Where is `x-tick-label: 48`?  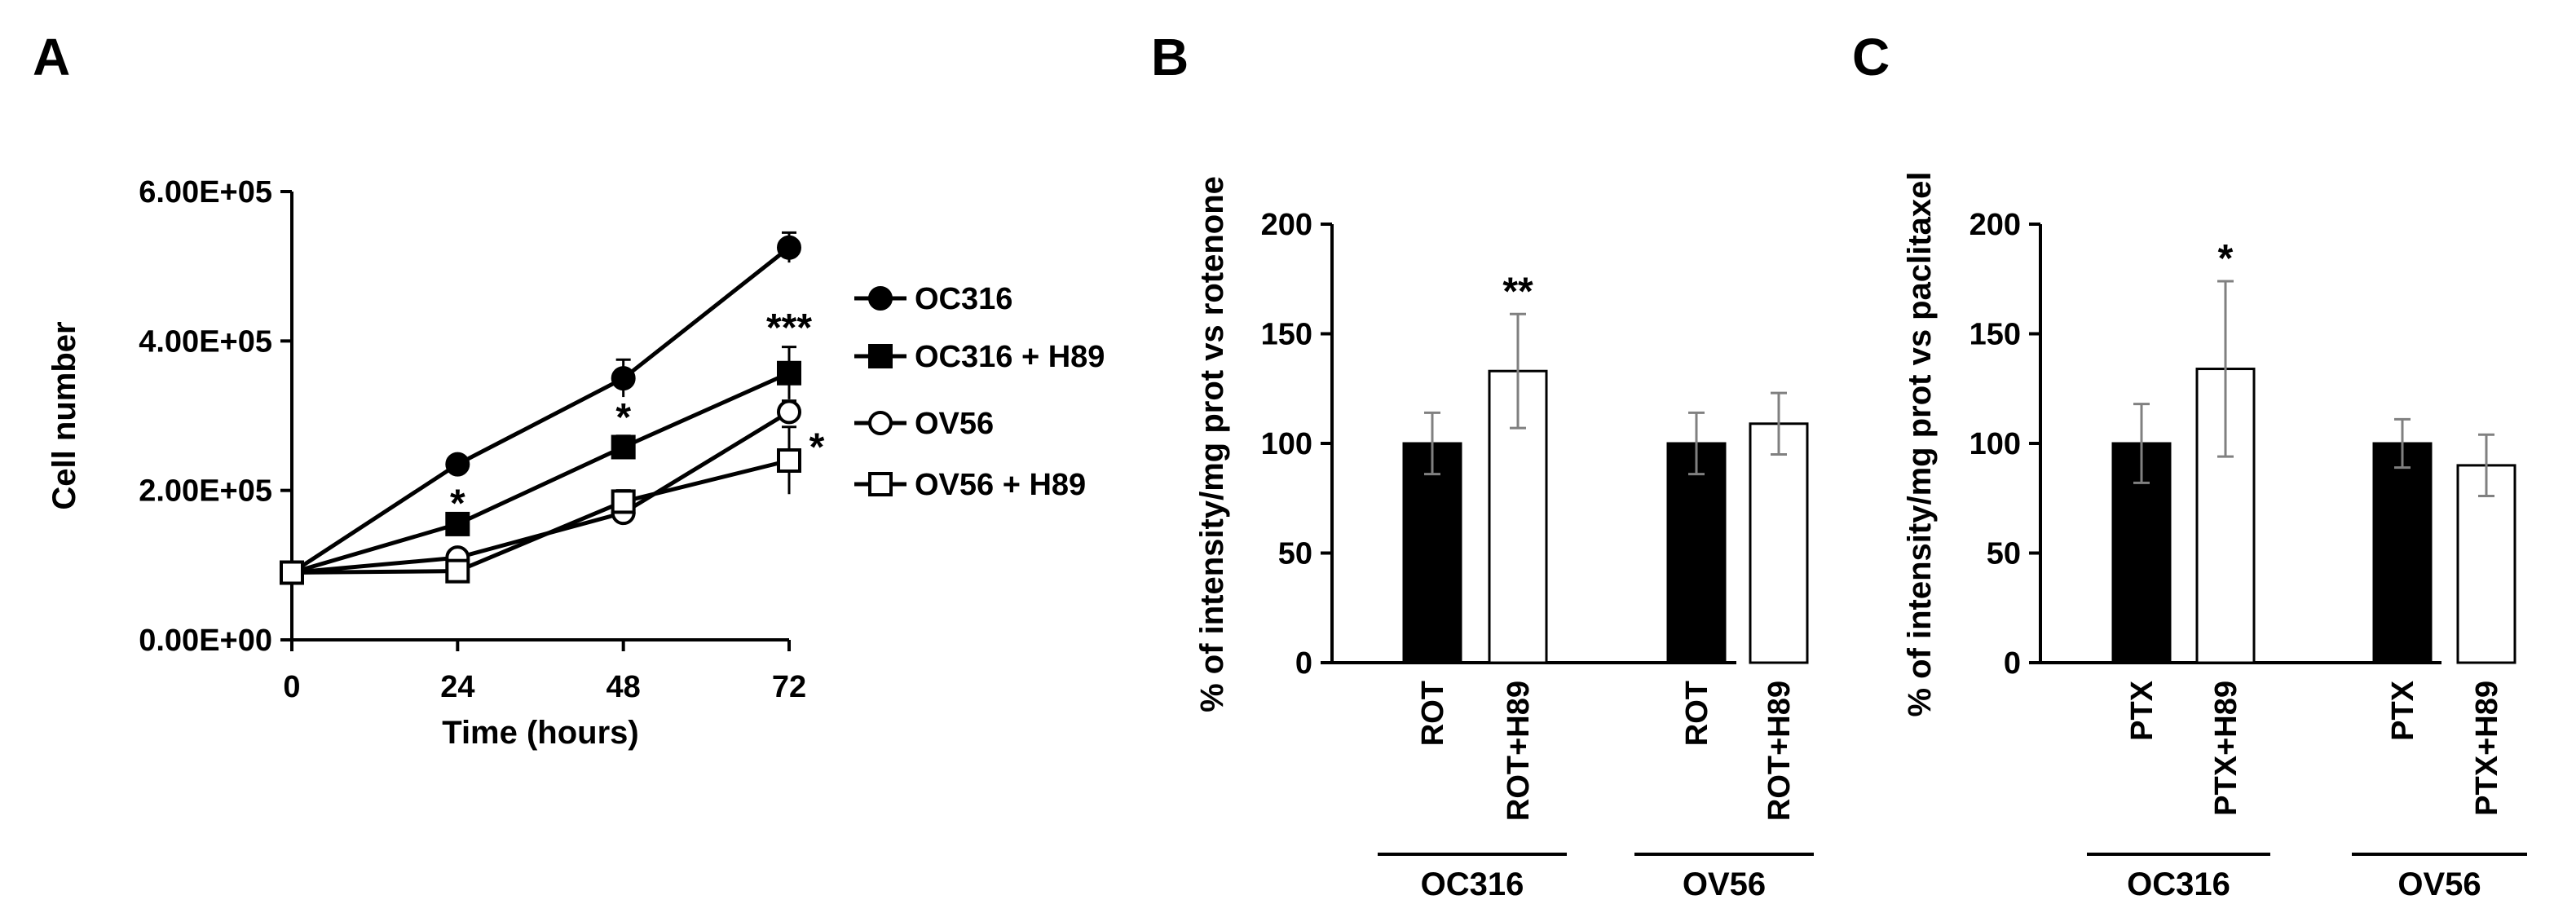 x-tick-label: 48 is located at coordinates (624, 687).